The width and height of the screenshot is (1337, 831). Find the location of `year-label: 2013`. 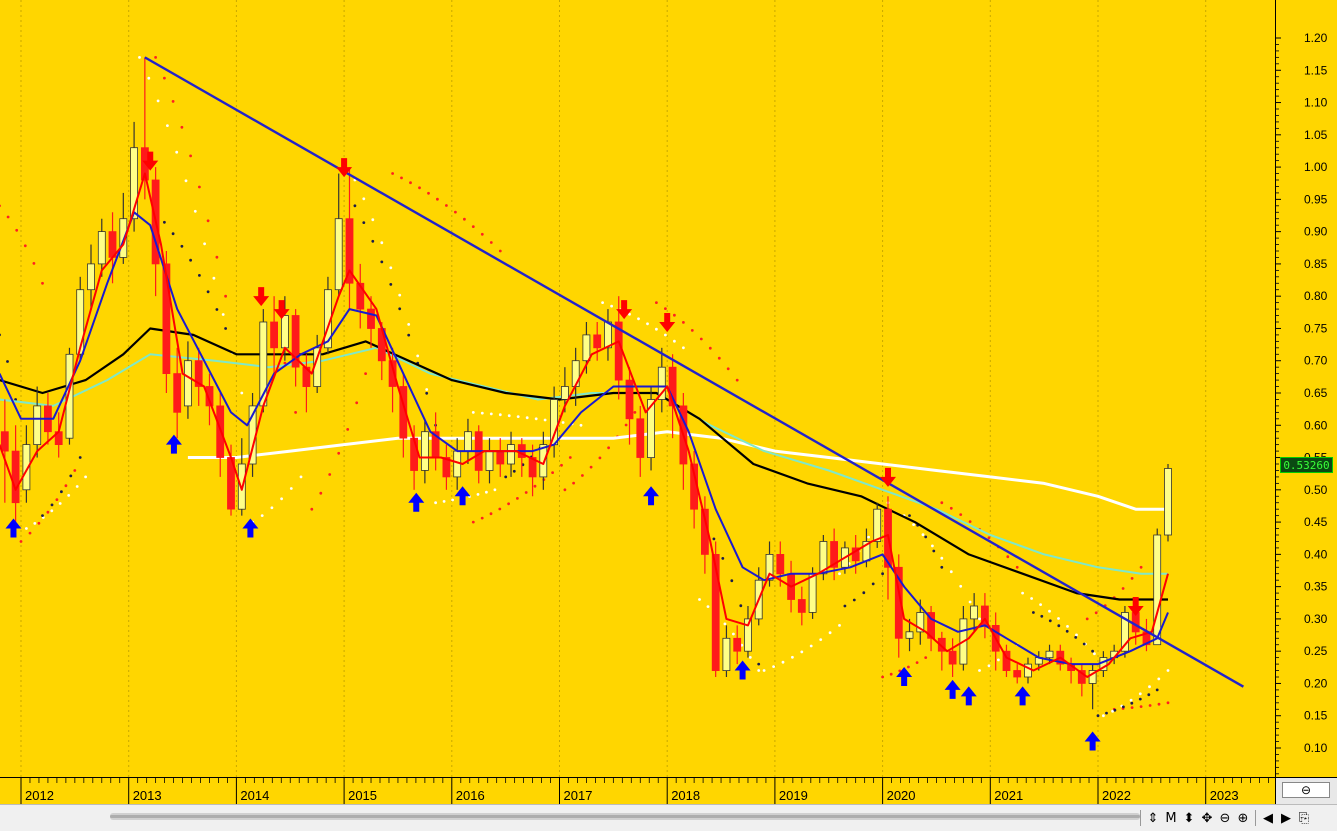

year-label: 2013 is located at coordinates (147, 795).